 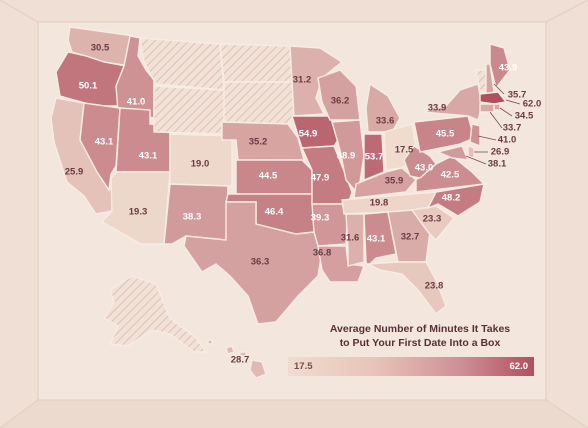 I want to click on label-al: 43.1, so click(x=376, y=239).